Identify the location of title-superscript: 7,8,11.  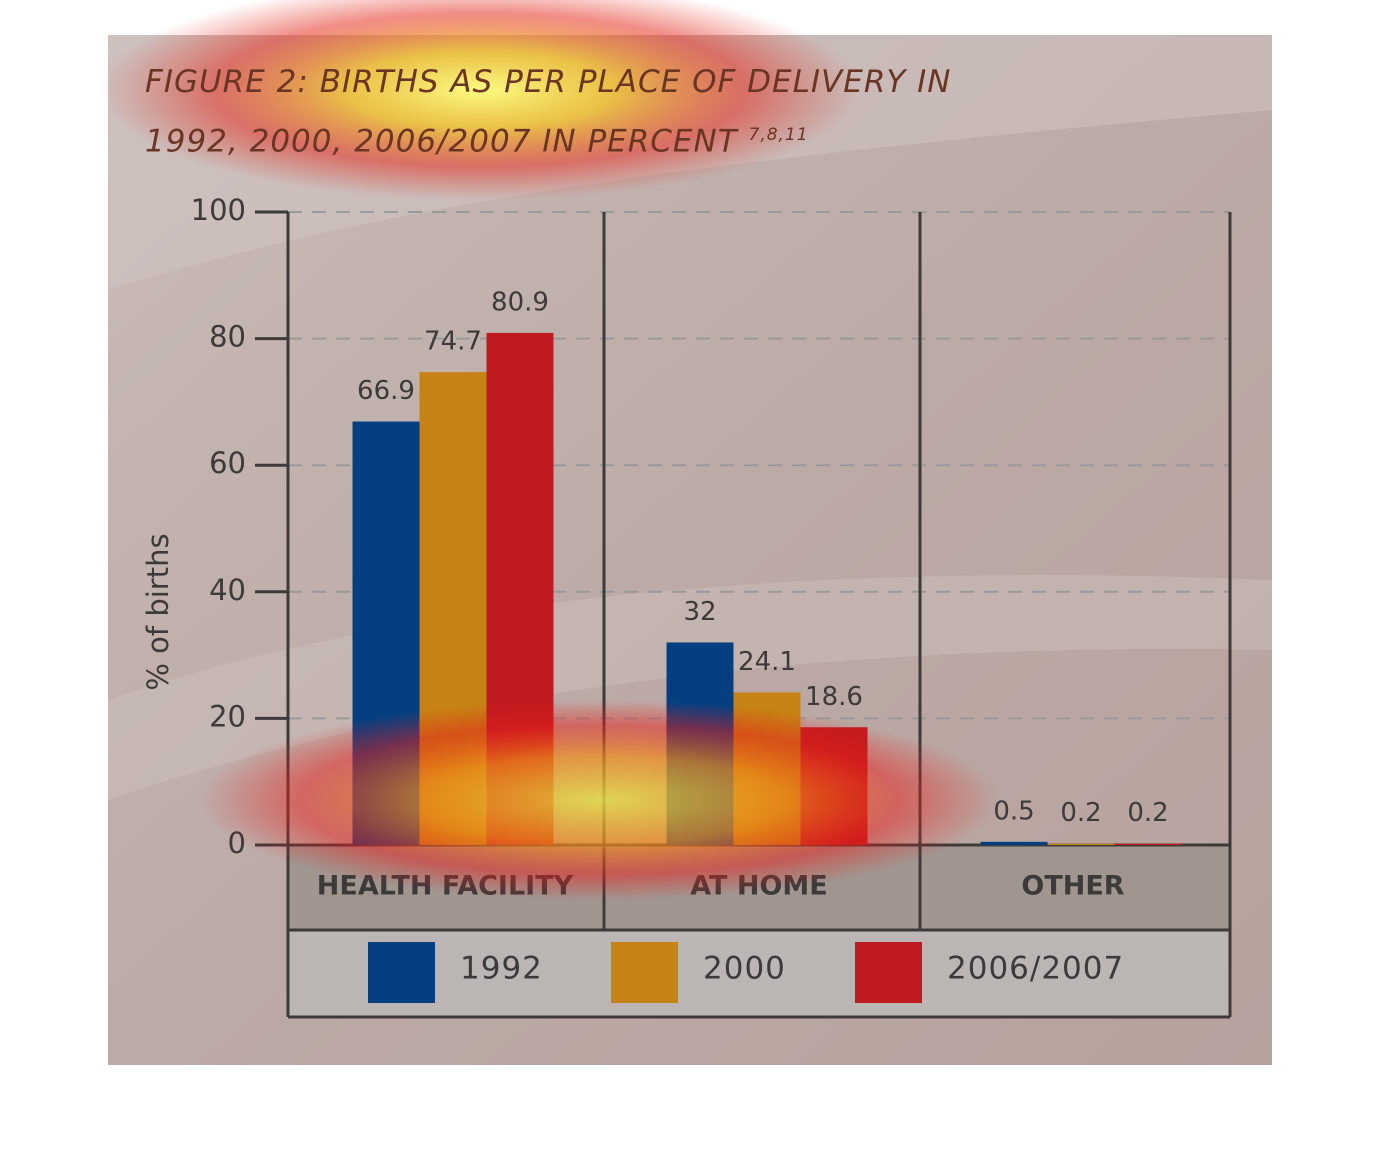
(778, 135).